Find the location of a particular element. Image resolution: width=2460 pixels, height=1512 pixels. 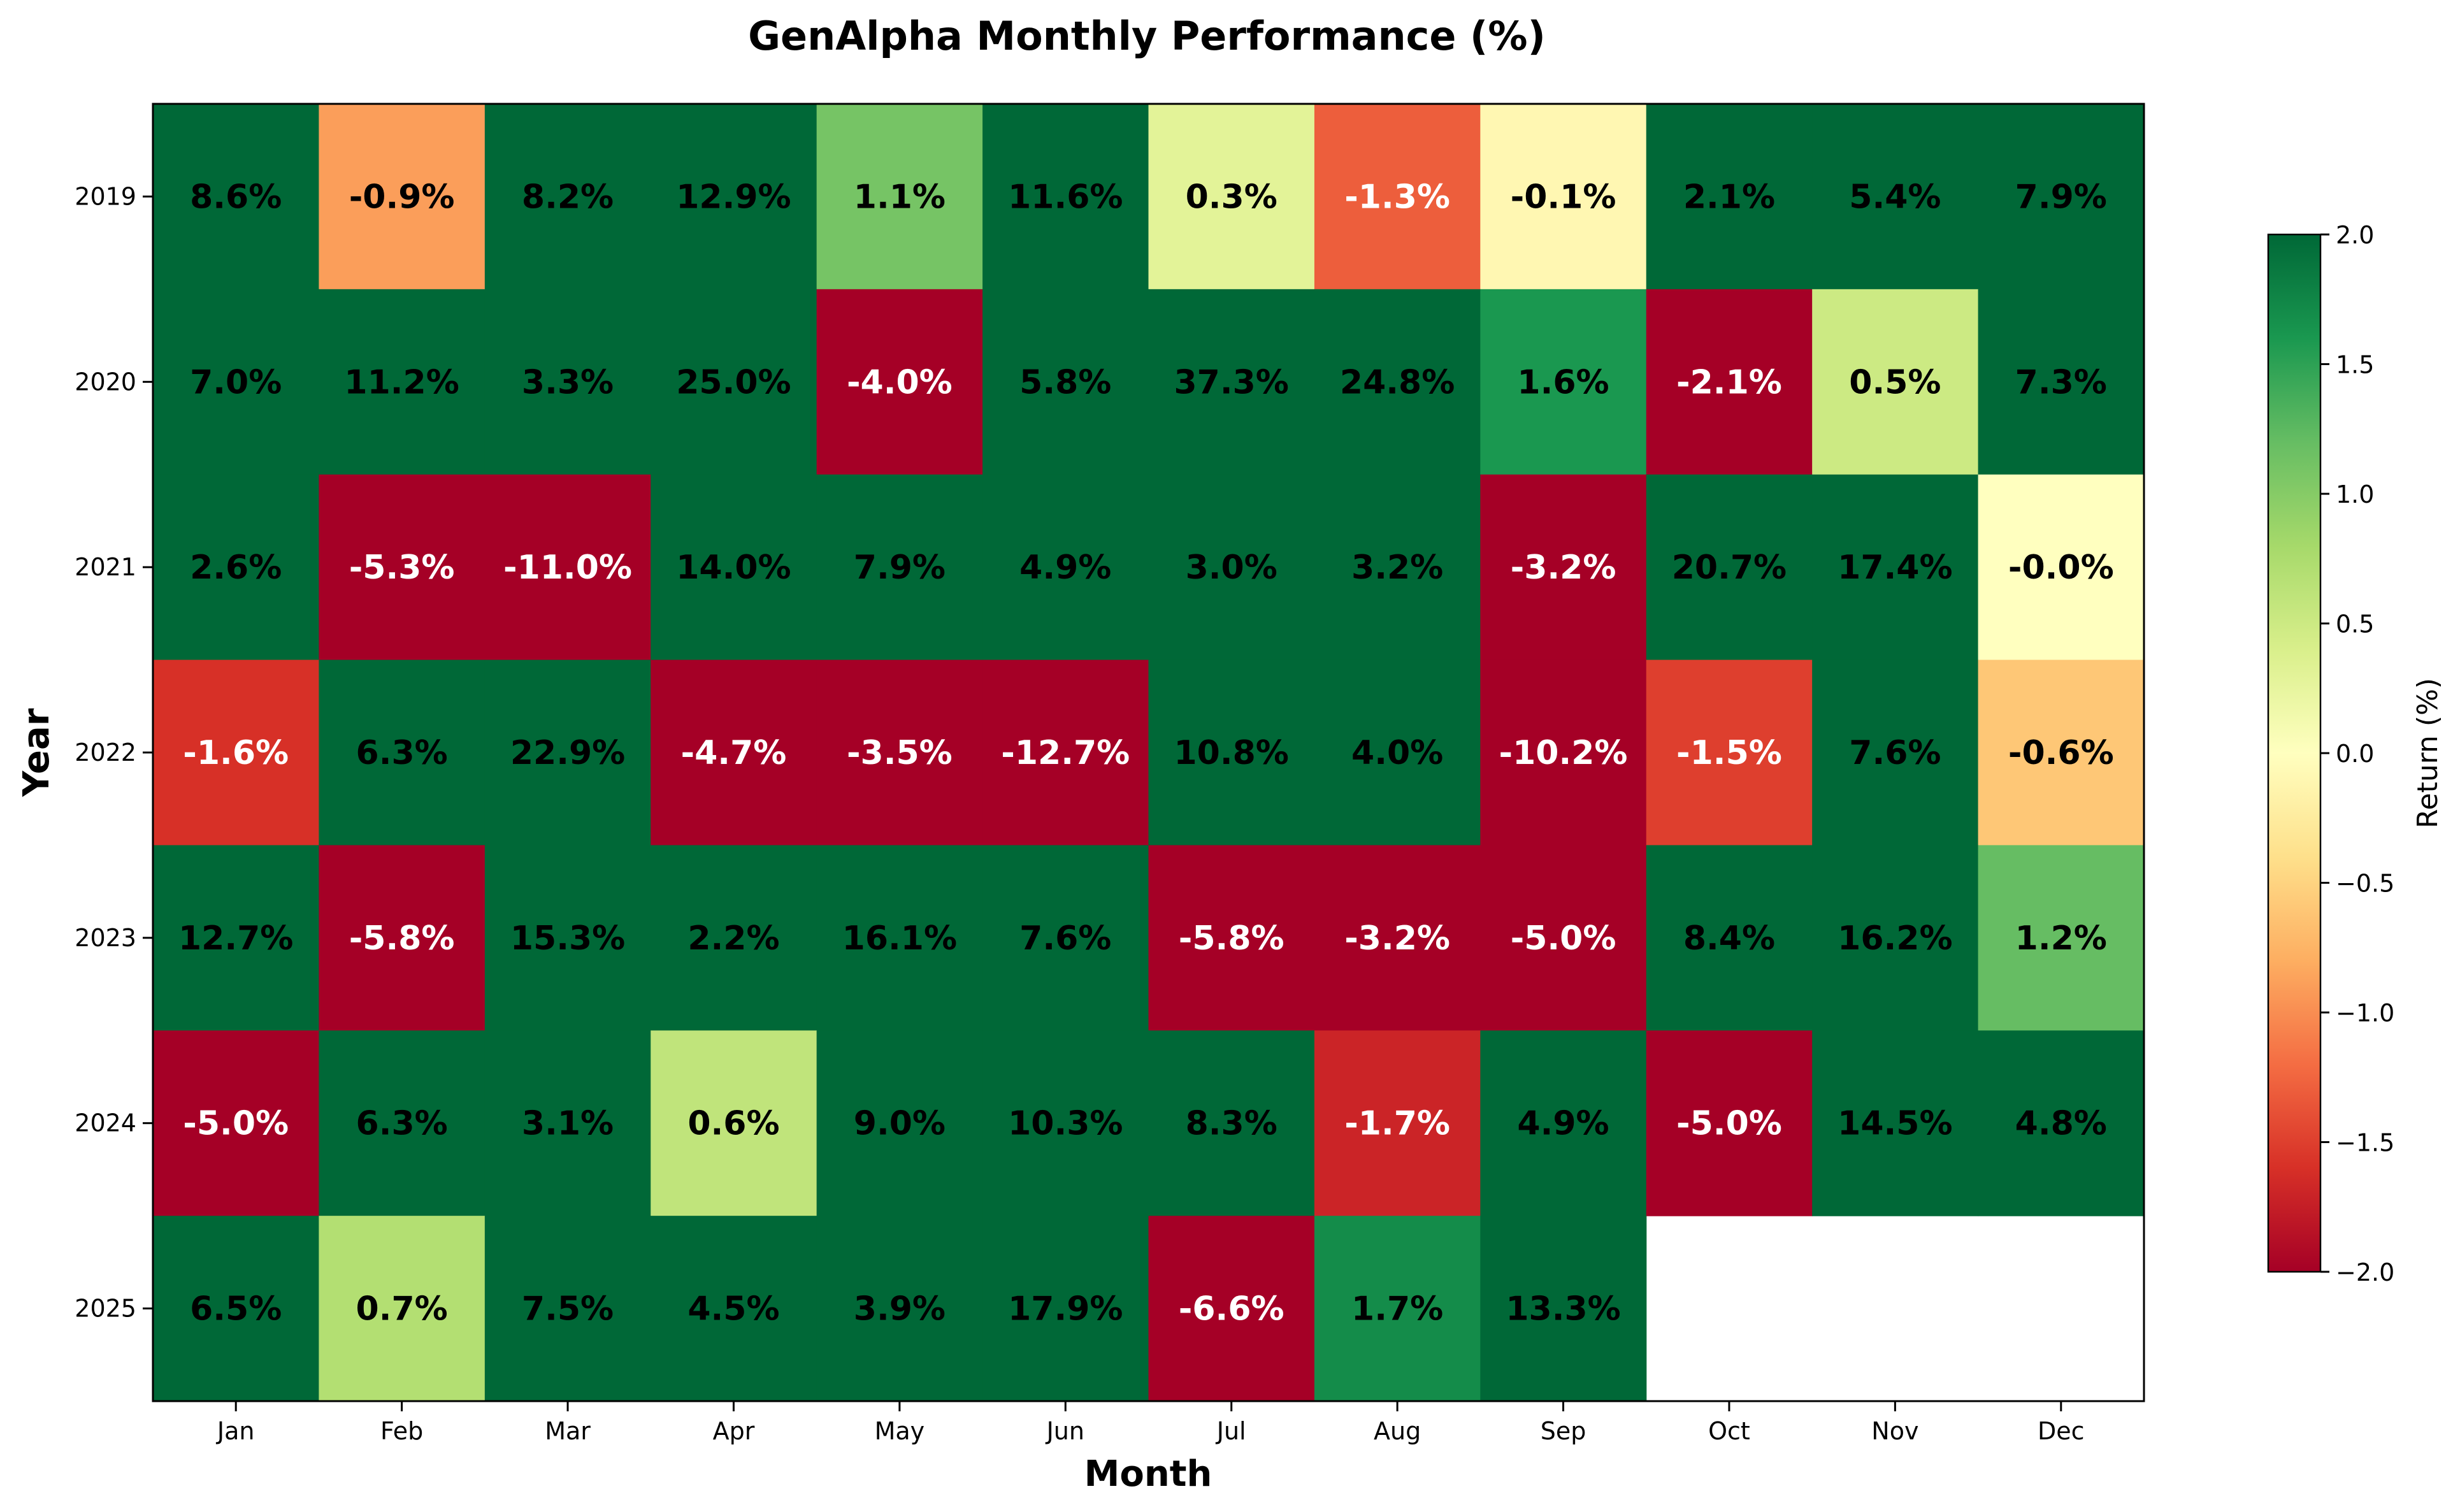

colorbar-tick-label: −2.0 is located at coordinates (2365, 1272).